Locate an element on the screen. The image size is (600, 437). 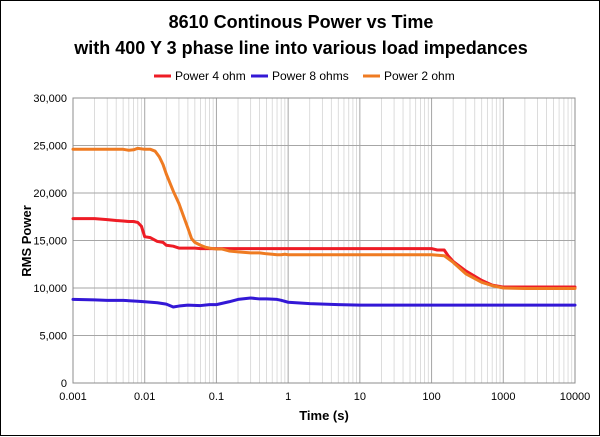
y-tick-label: 10,000 is located at coordinates (50, 289).